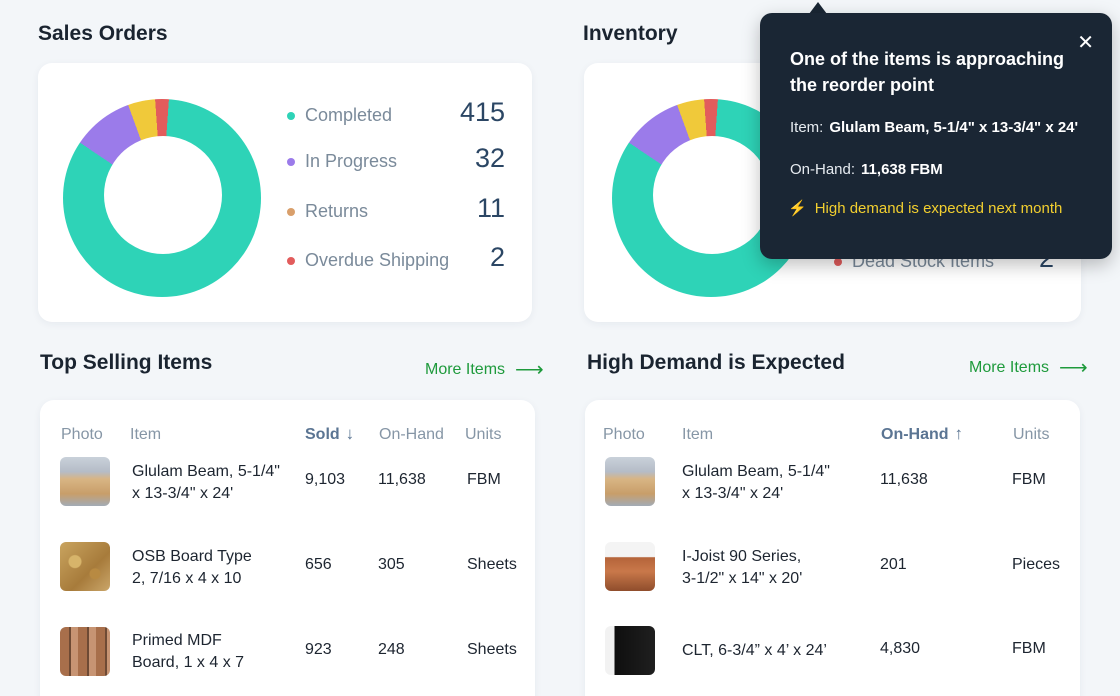 Image resolution: width=1120 pixels, height=696 pixels. Describe the element at coordinates (377, 260) in the screenshot. I see `legend-label: Overdue Shipping` at that location.